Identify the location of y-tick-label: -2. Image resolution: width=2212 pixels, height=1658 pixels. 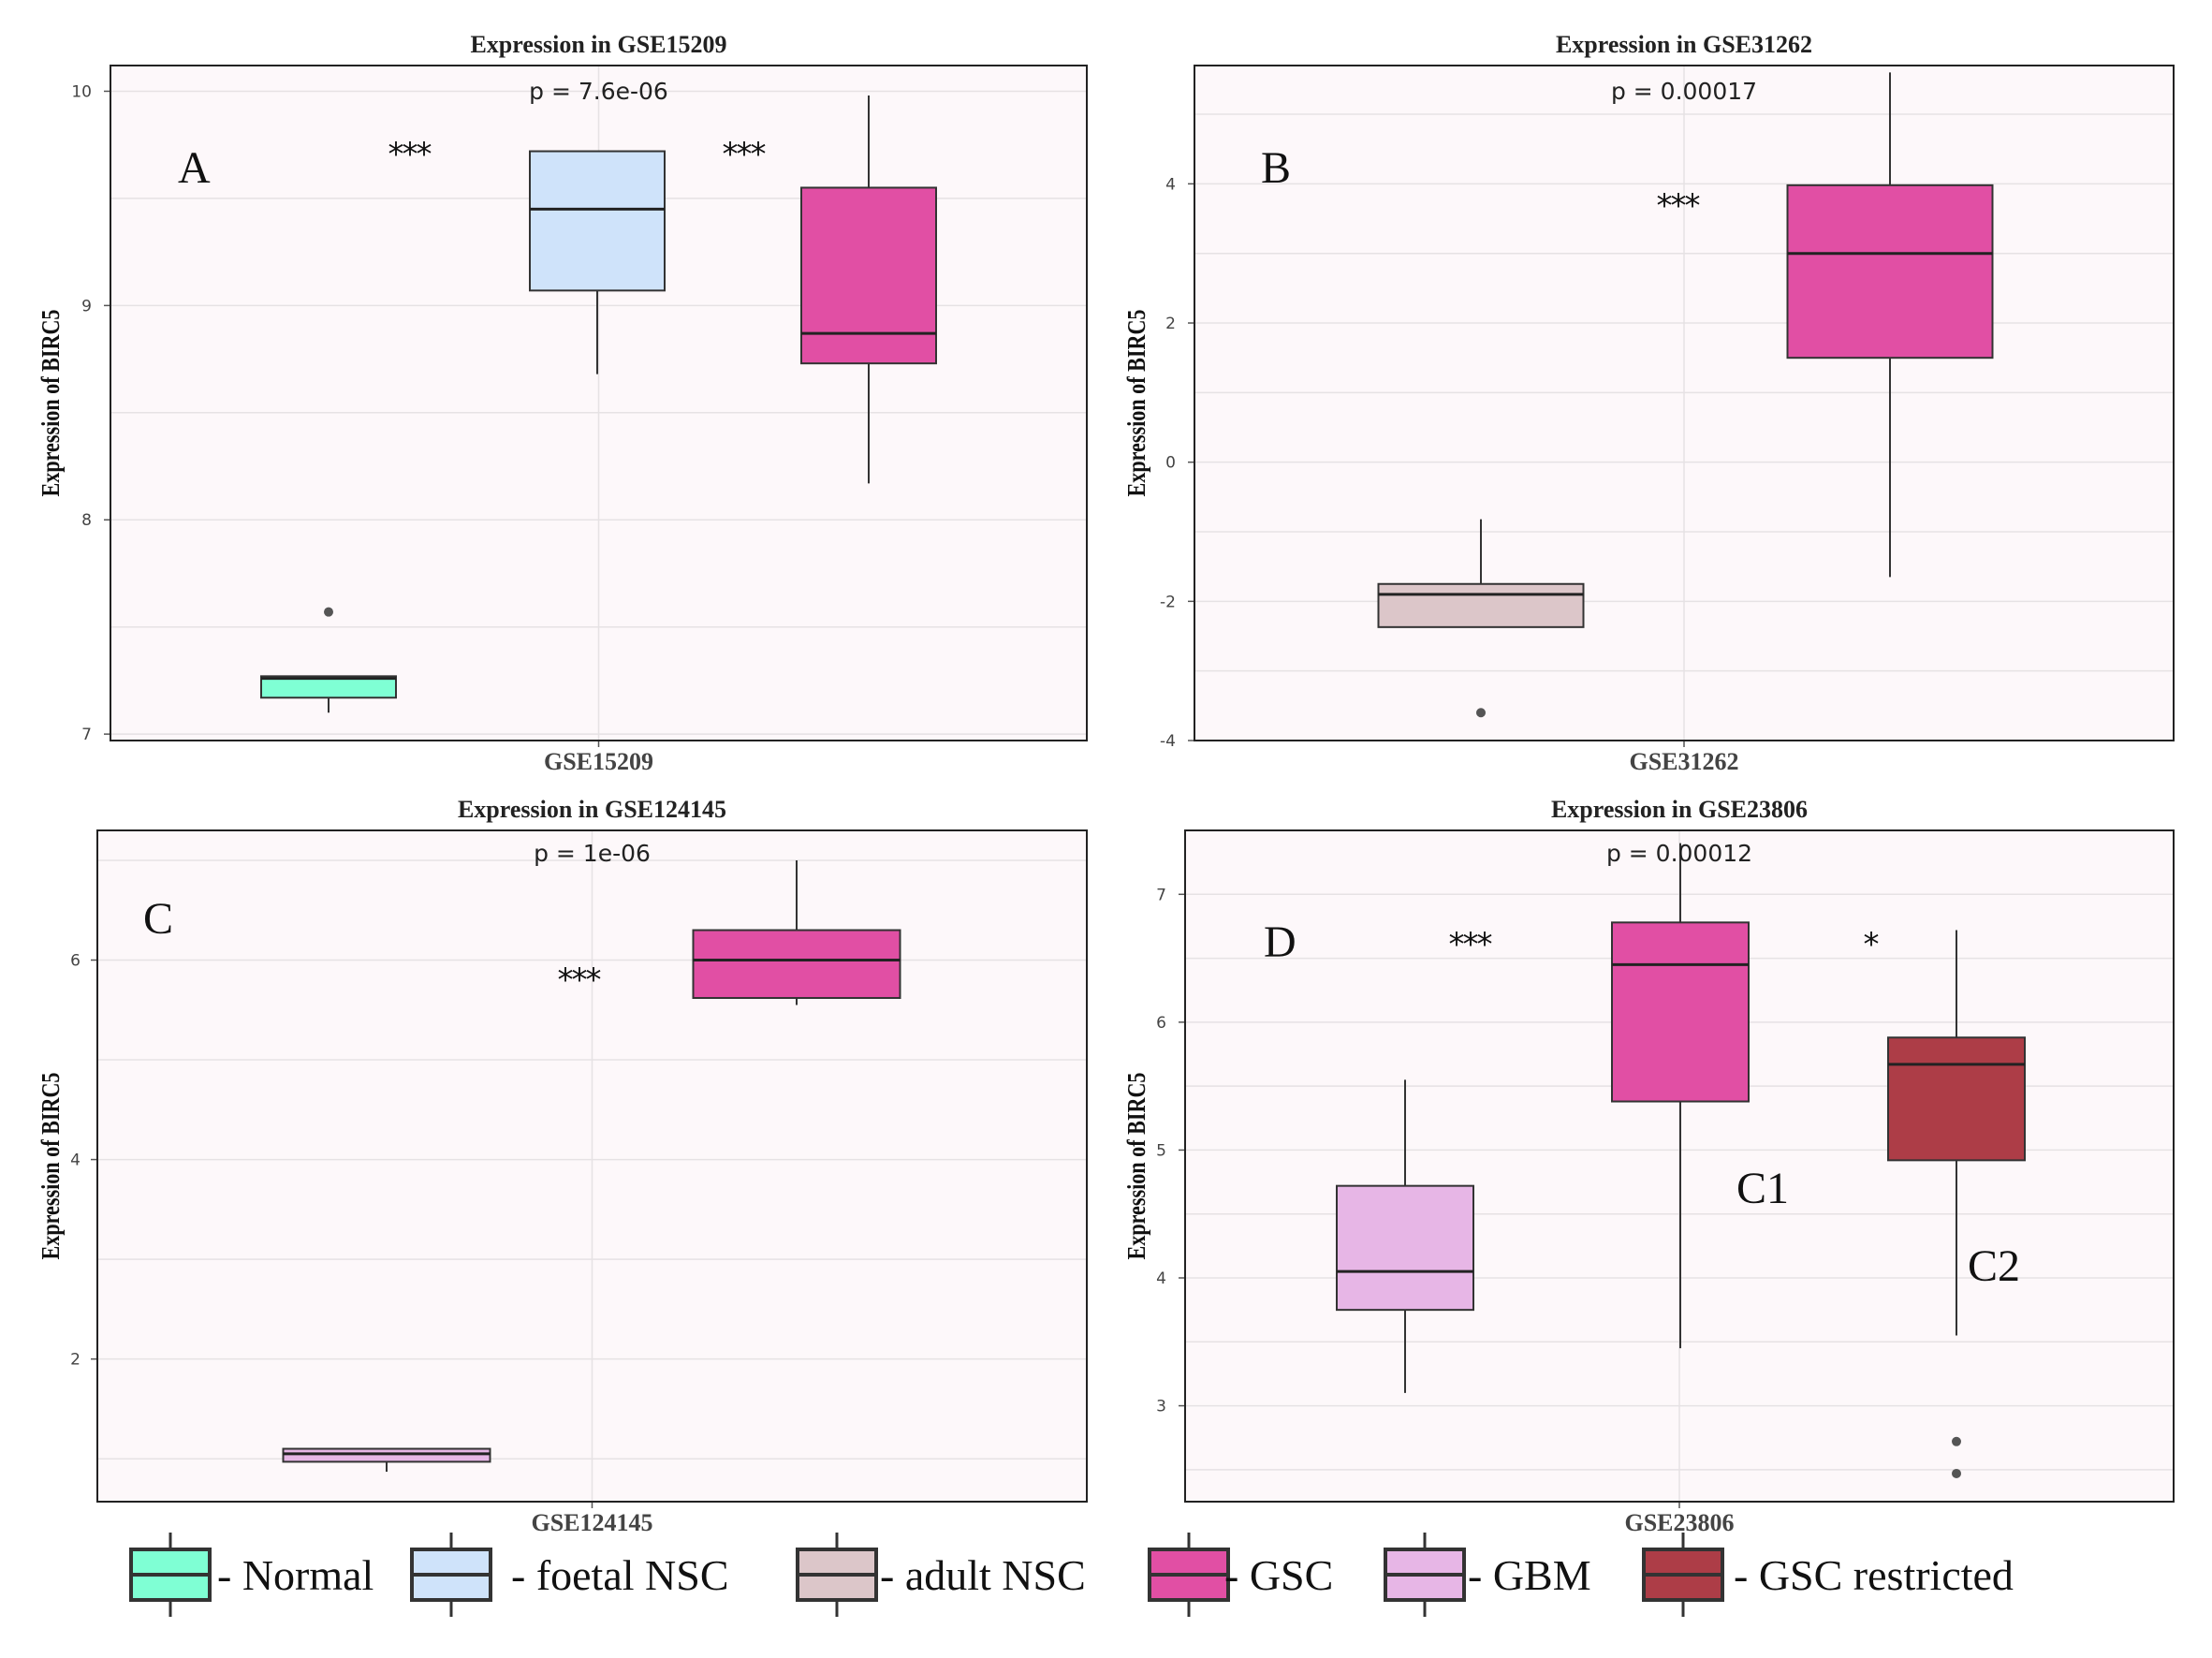
(1168, 602).